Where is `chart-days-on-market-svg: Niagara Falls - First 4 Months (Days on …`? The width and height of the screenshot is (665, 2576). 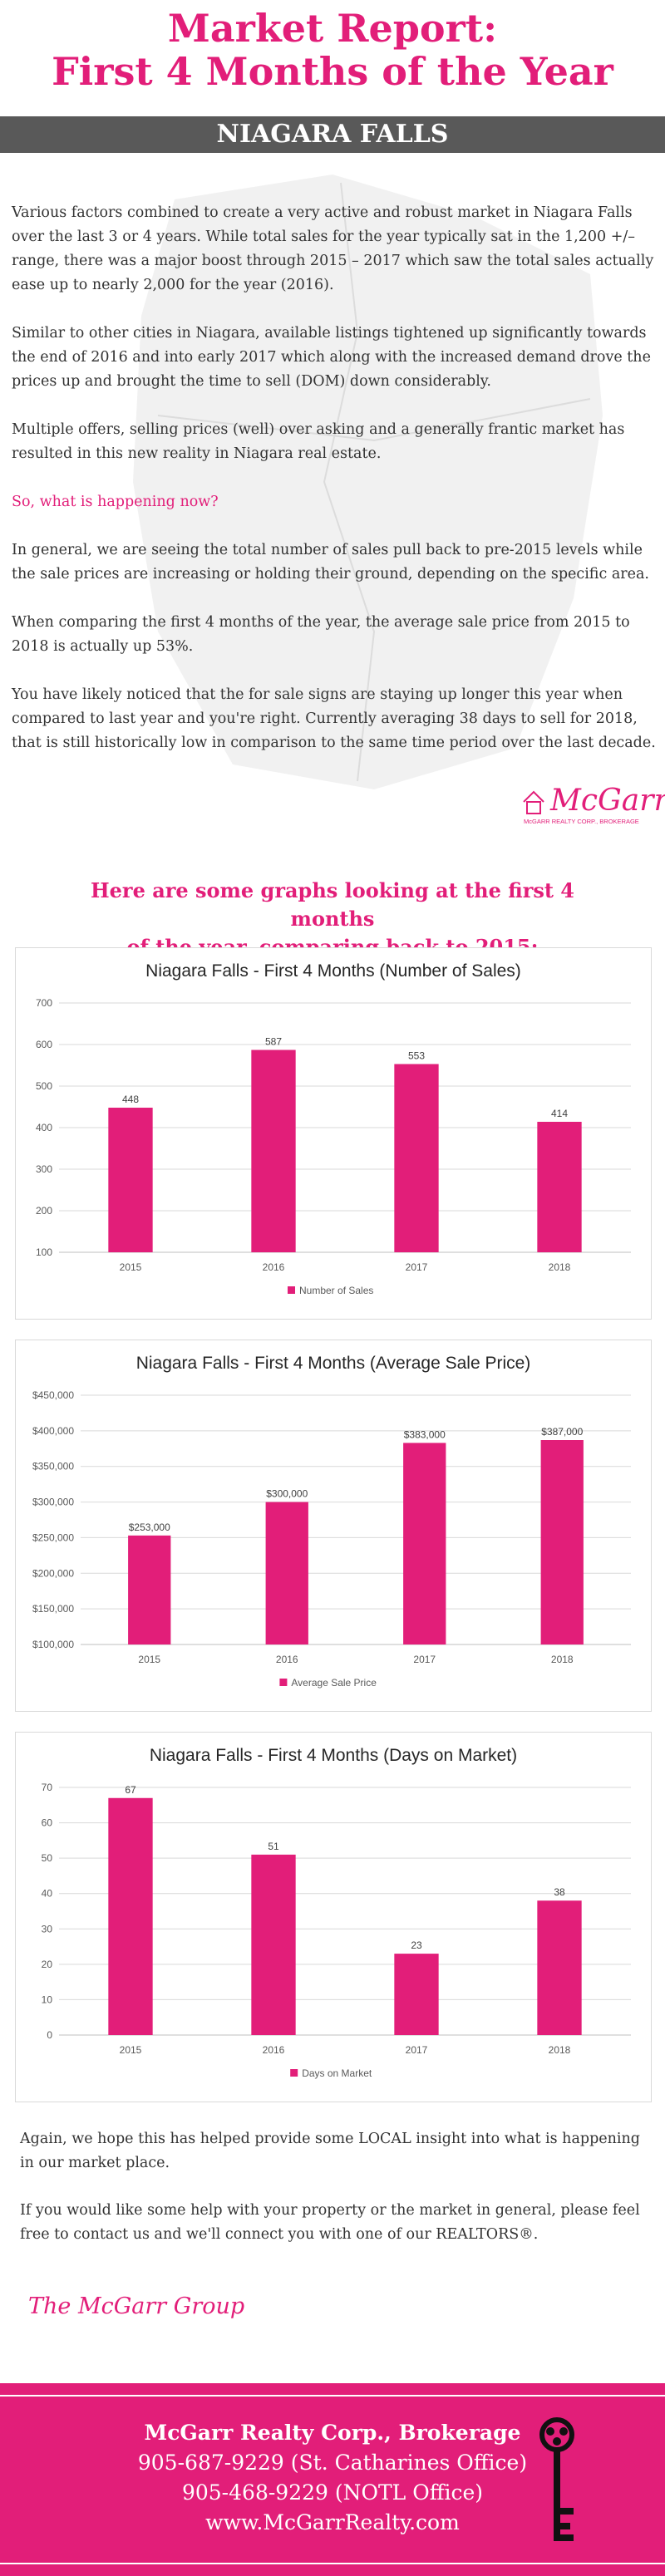
chart-days-on-market-svg: Niagara Falls - First 4 Months (Days on … is located at coordinates (336, 1912).